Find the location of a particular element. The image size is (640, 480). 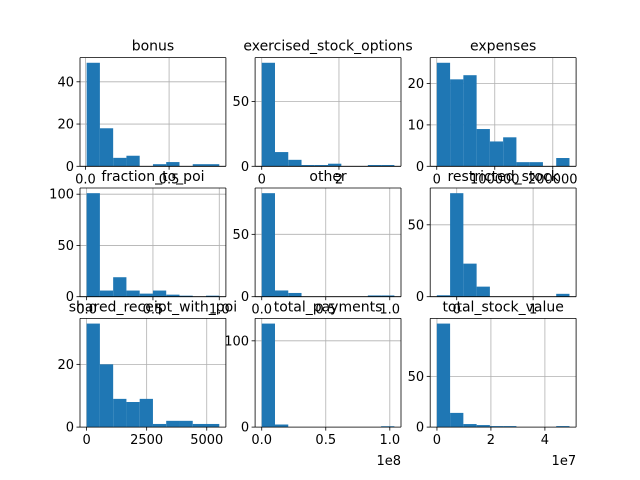

subplot-title: exercised_stock_options is located at coordinates (327, 47).